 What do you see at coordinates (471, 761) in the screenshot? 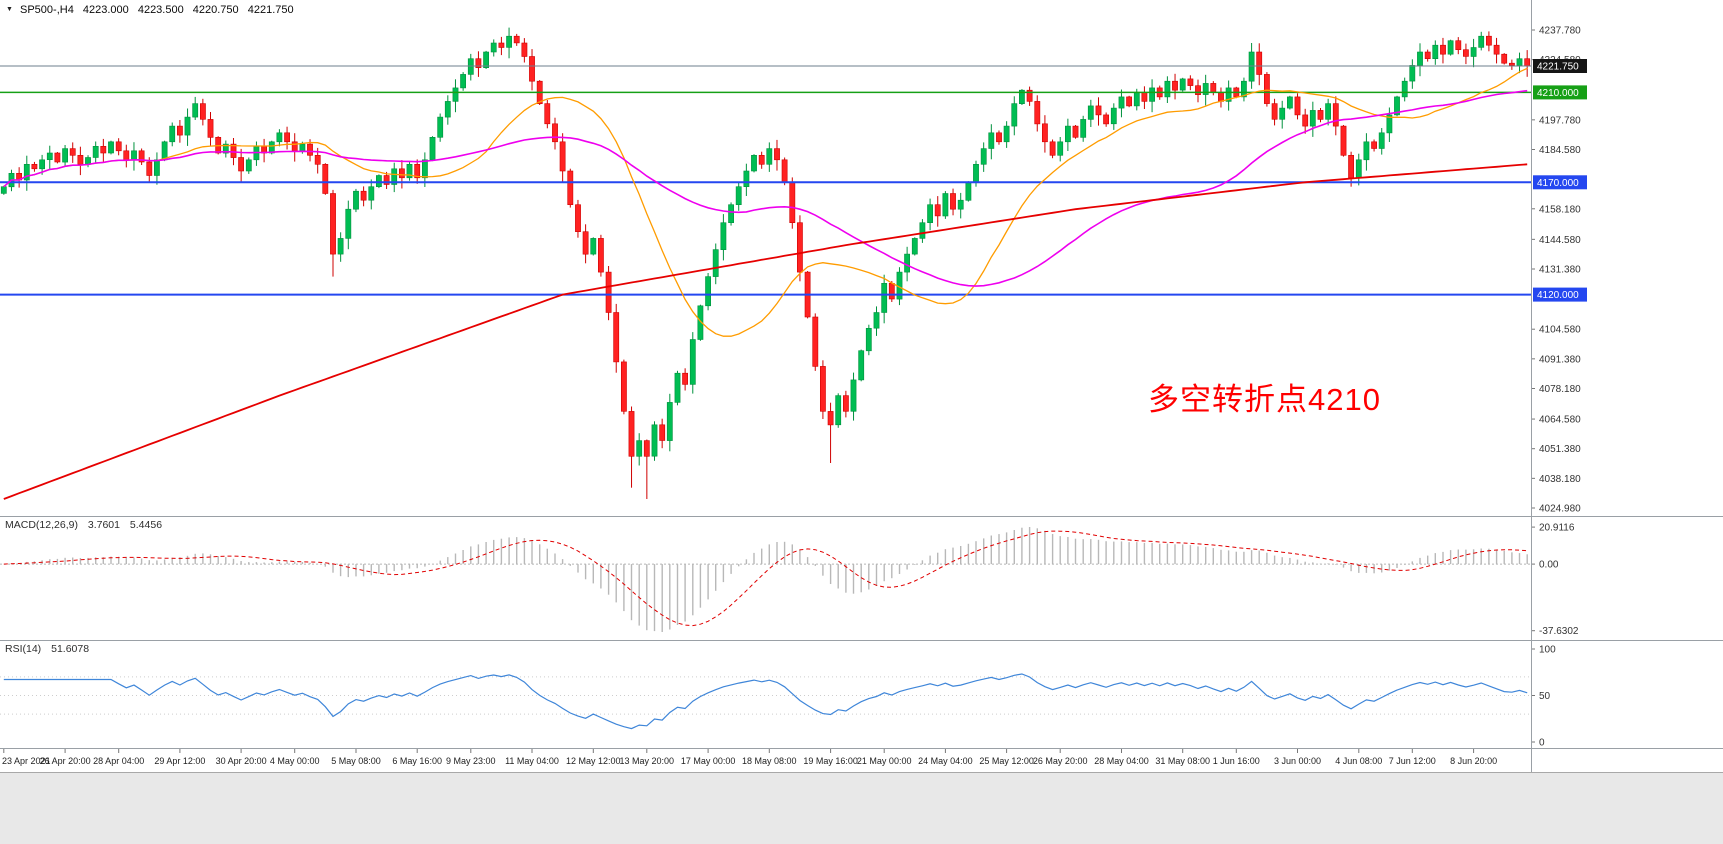
I see `time-axis-label: 9 May 23:00` at bounding box center [471, 761].